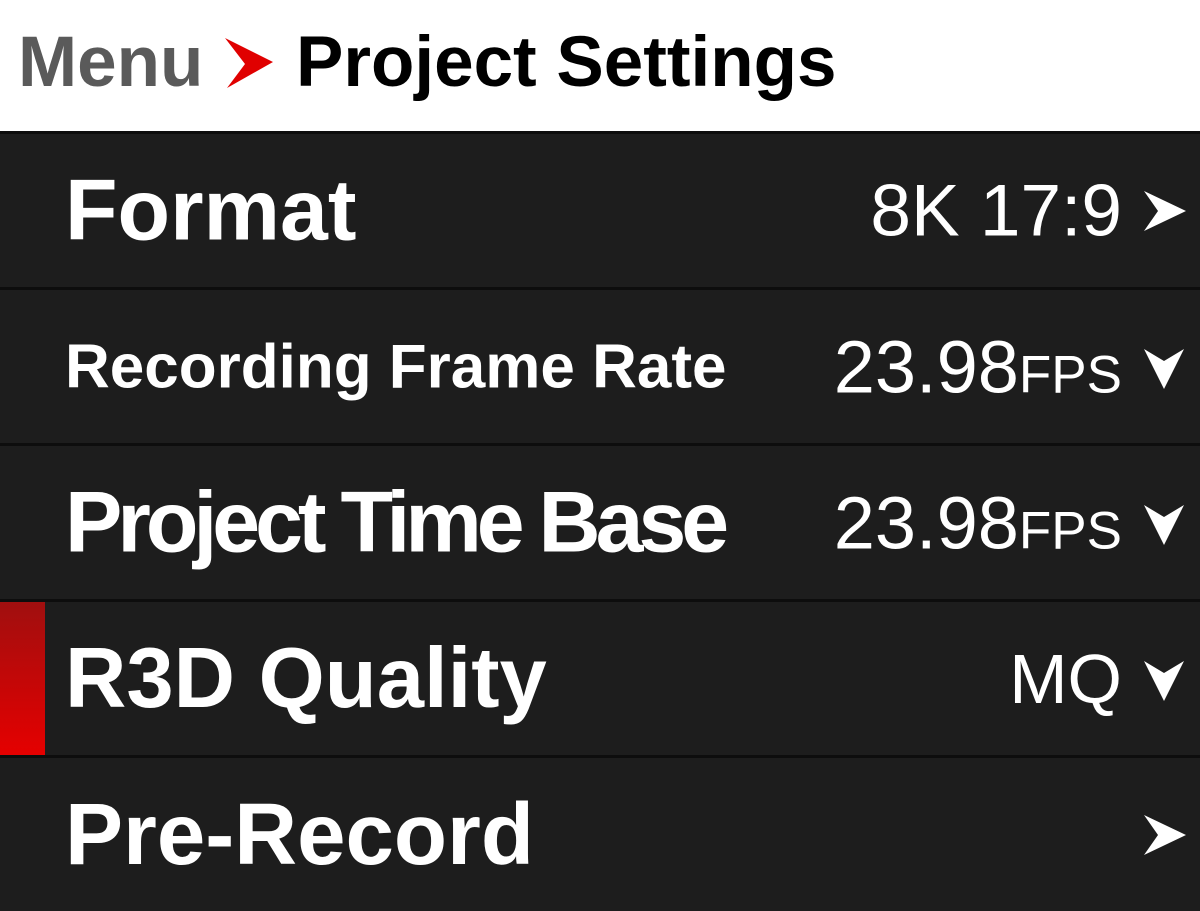  I want to click on item-label: R3D Quality, so click(306, 678).